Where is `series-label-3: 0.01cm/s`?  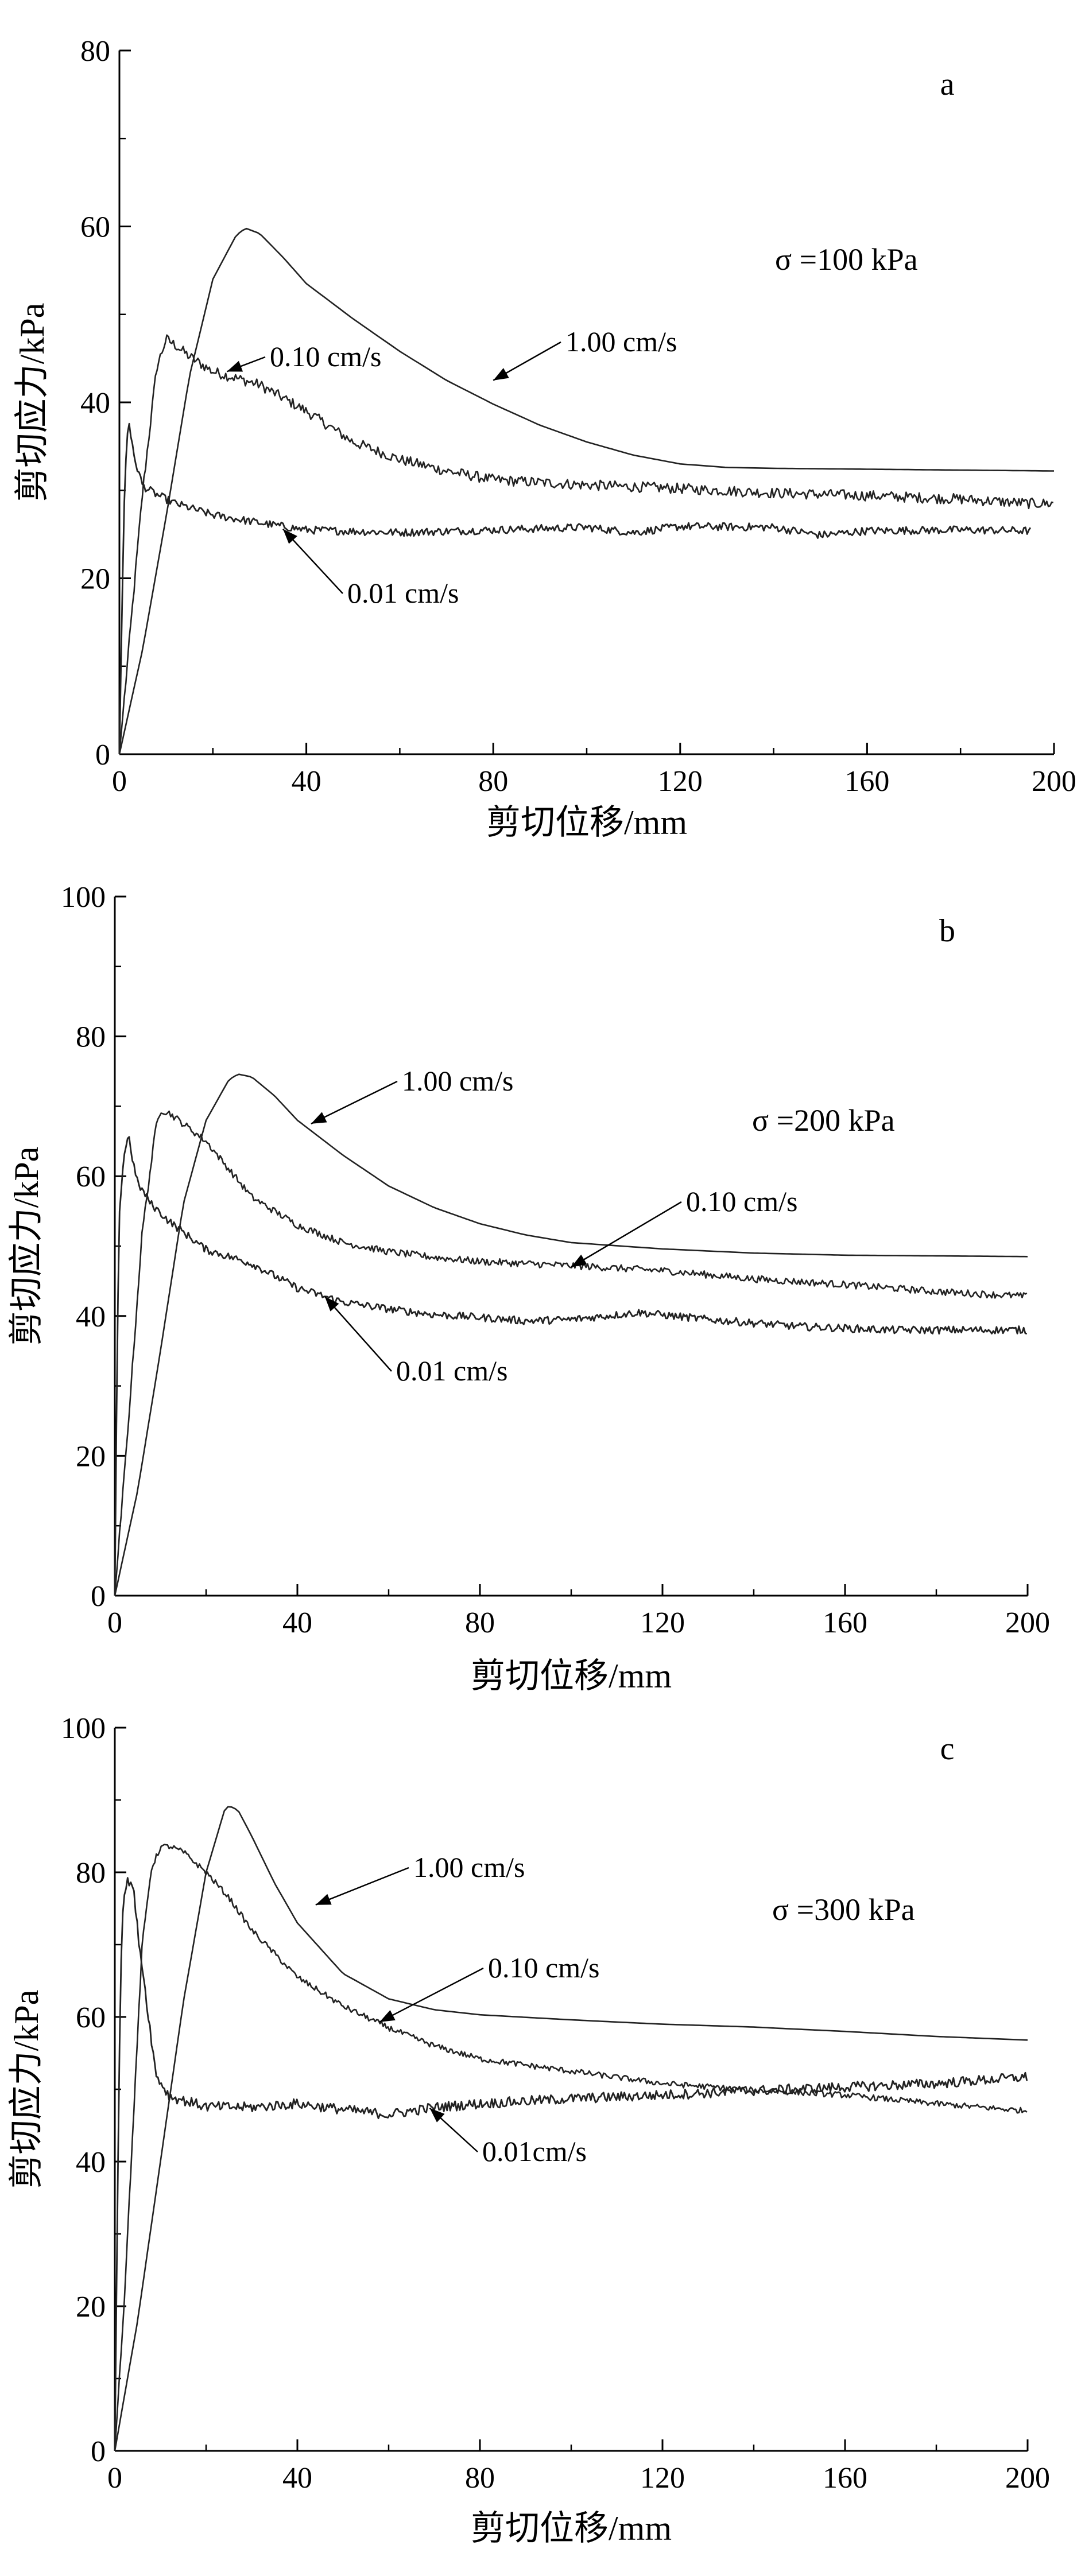 series-label-3: 0.01cm/s is located at coordinates (534, 2151).